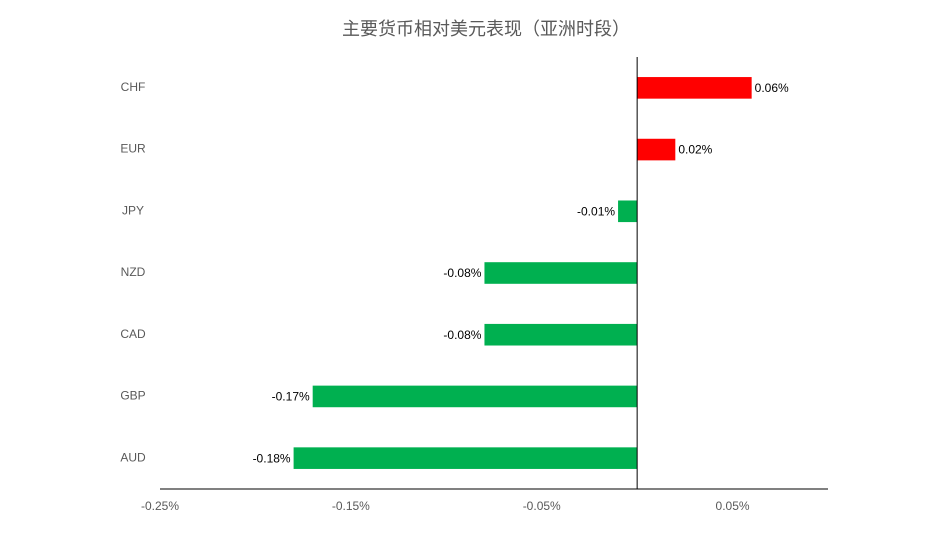 The image size is (926, 542). What do you see at coordinates (596, 211) in the screenshot?
I see `value-label: -0.01%` at bounding box center [596, 211].